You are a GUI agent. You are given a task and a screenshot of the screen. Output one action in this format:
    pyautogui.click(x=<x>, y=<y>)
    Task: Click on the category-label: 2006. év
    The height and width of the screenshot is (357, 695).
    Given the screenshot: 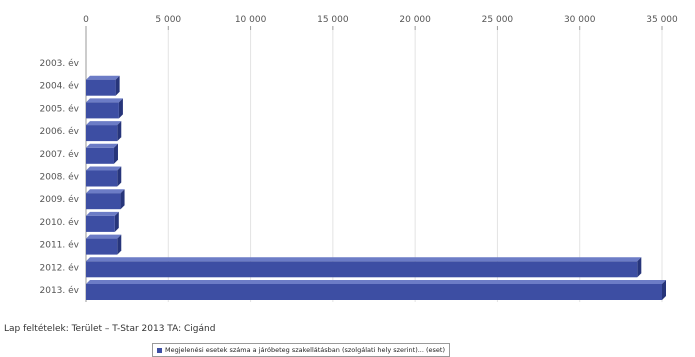 What is the action you would take?
    pyautogui.click(x=60, y=131)
    